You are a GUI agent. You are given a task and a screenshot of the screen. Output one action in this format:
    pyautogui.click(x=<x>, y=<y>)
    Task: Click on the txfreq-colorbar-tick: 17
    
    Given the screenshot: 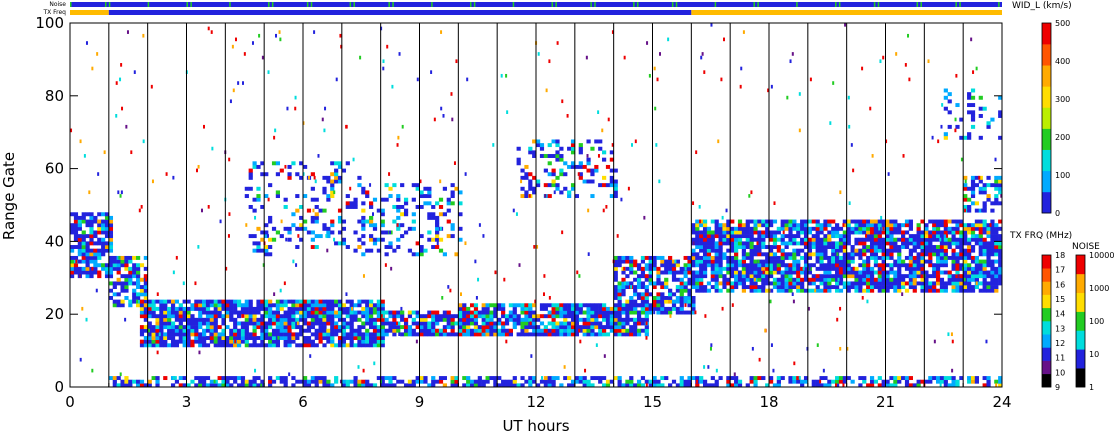 What is the action you would take?
    pyautogui.click(x=1060, y=270)
    